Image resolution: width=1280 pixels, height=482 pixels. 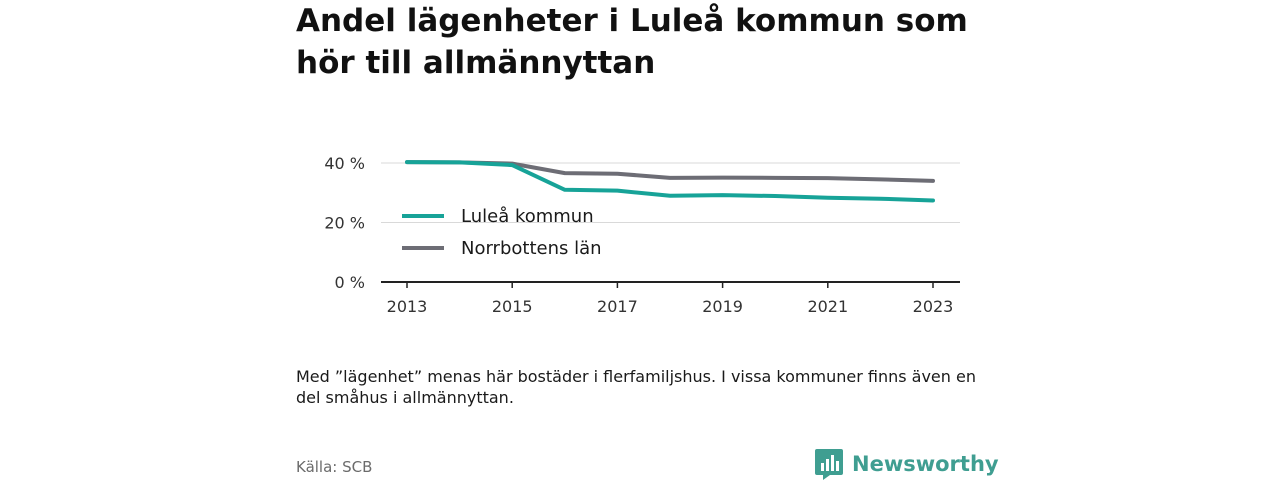 What do you see at coordinates (827, 306) in the screenshot?
I see `x-tick-label: 2021` at bounding box center [827, 306].